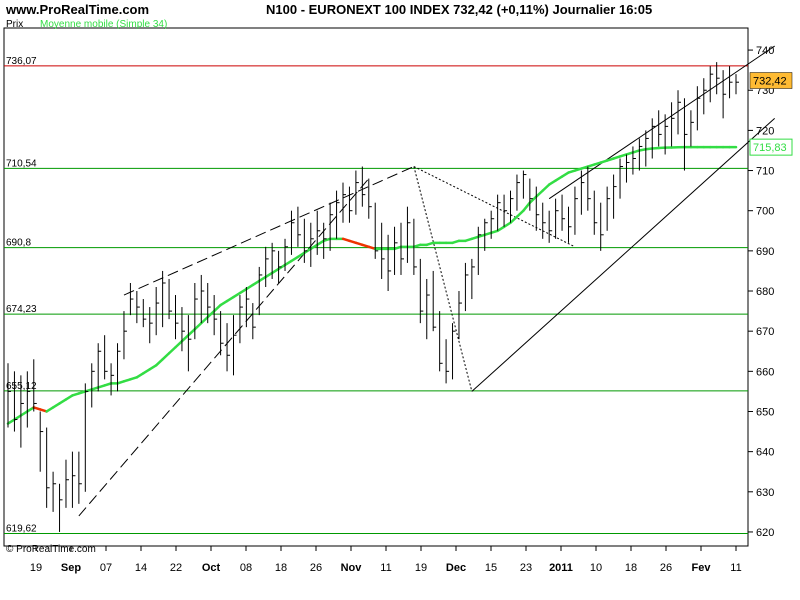 The image size is (800, 600). I want to click on xtick-label-15: 2011, so click(561, 568).